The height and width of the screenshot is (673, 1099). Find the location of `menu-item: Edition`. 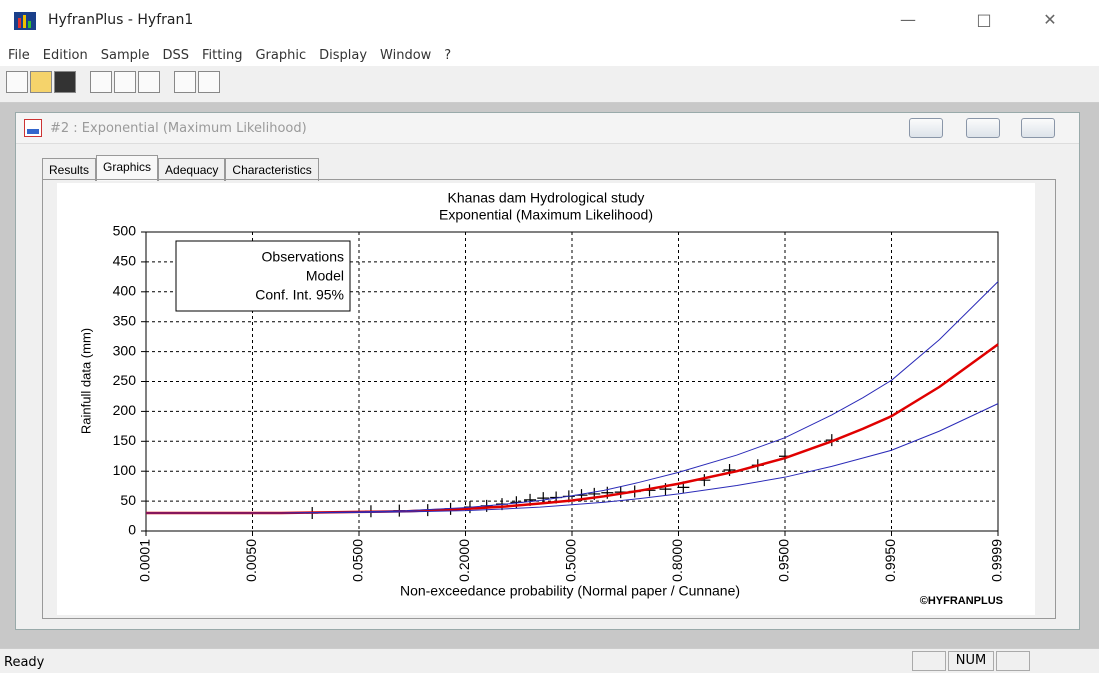

menu-item: Edition is located at coordinates (65, 55).